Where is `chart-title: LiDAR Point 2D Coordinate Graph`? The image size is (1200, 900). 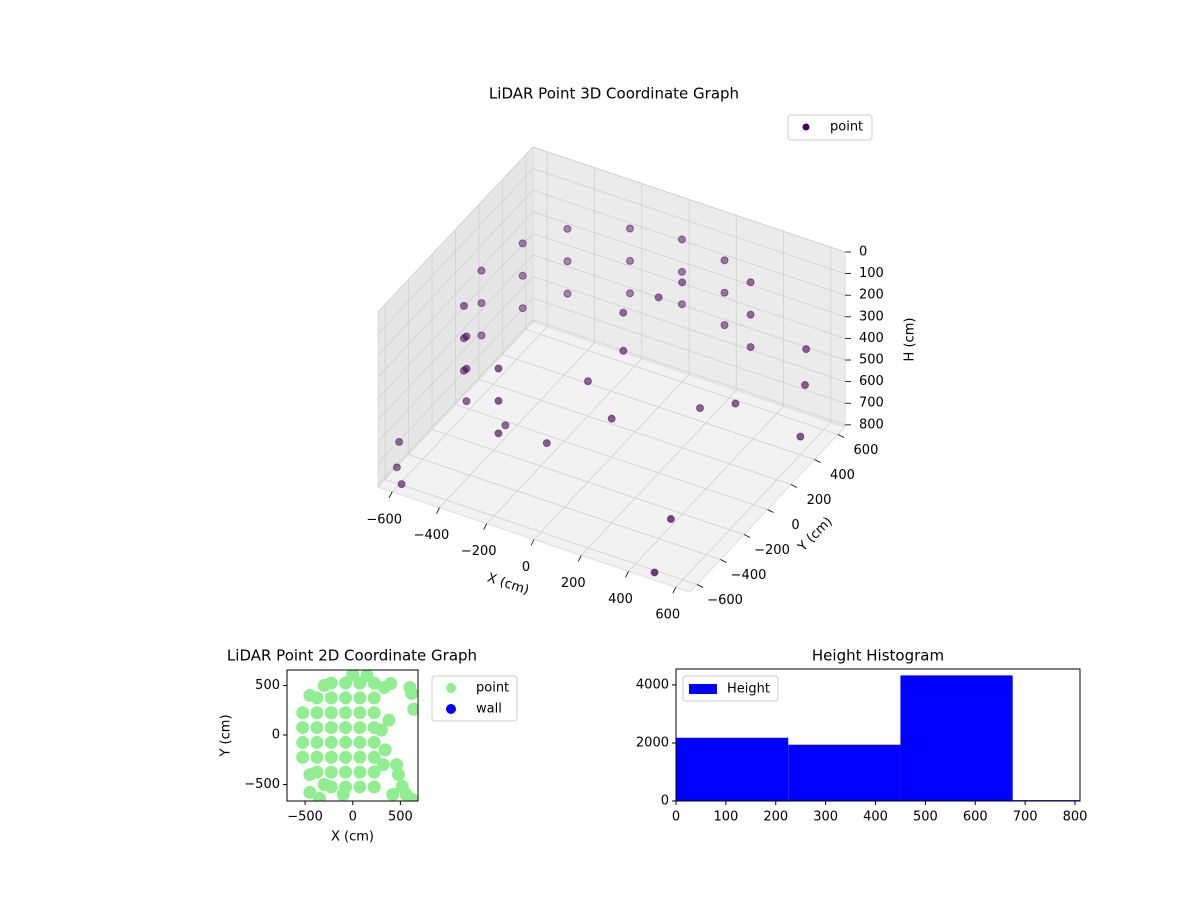
chart-title: LiDAR Point 2D Coordinate Graph is located at coordinates (352, 656).